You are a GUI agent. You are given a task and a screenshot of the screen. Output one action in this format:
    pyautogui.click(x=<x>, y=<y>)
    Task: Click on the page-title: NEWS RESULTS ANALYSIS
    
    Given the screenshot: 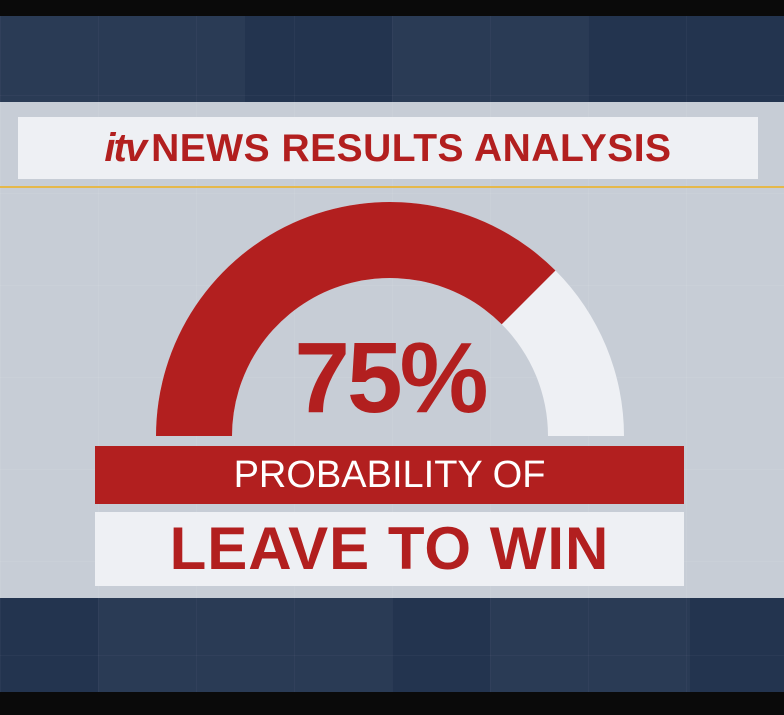 What is the action you would take?
    pyautogui.click(x=411, y=148)
    